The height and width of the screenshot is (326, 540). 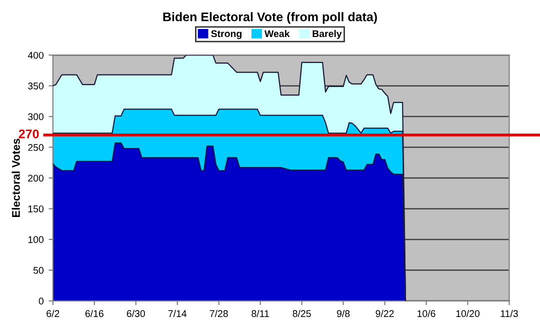 What do you see at coordinates (260, 314) in the screenshot?
I see `x-tick-label: 8/11` at bounding box center [260, 314].